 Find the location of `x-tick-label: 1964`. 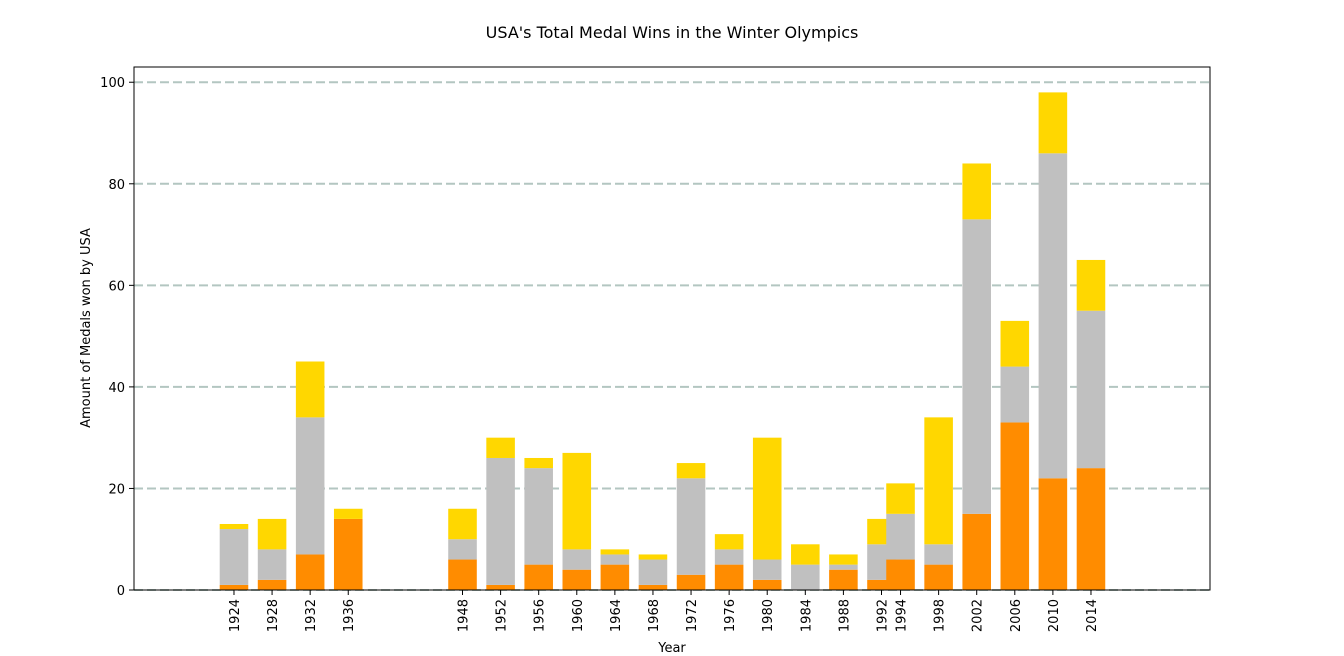

x-tick-label: 1964 is located at coordinates (616, 615).